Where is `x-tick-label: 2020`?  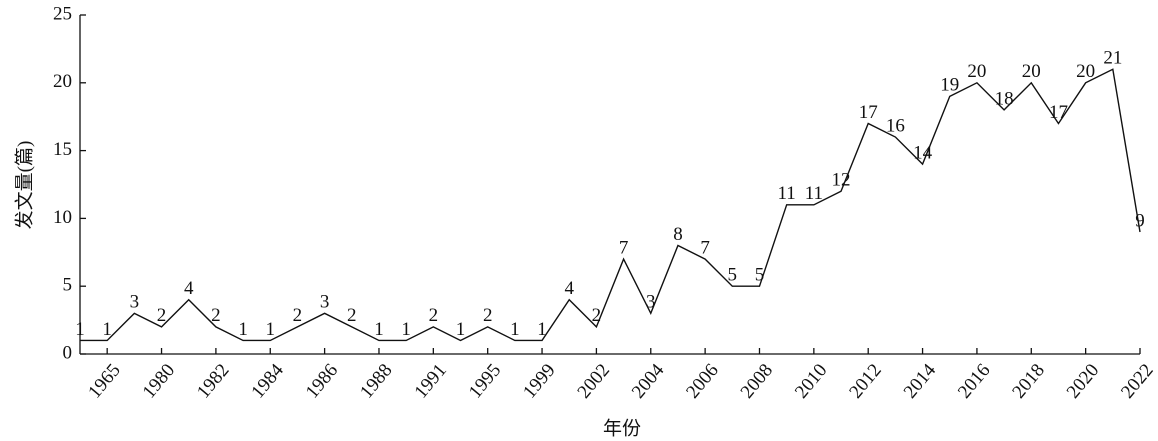
x-tick-label: 2020 is located at coordinates (1083, 381).